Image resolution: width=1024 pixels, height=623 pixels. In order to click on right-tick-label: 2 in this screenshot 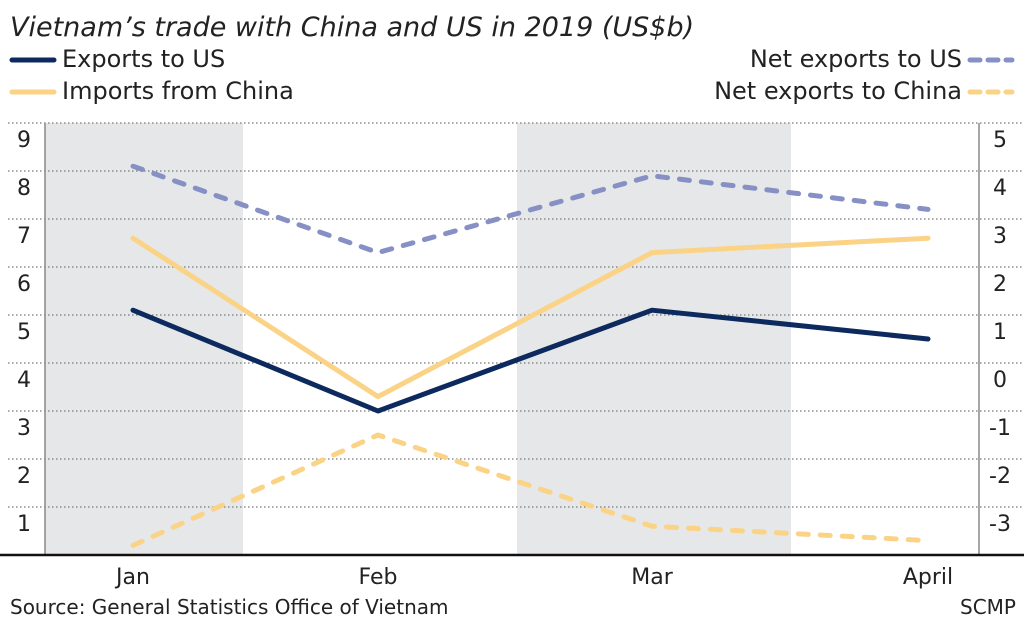, I will do `click(1000, 284)`.